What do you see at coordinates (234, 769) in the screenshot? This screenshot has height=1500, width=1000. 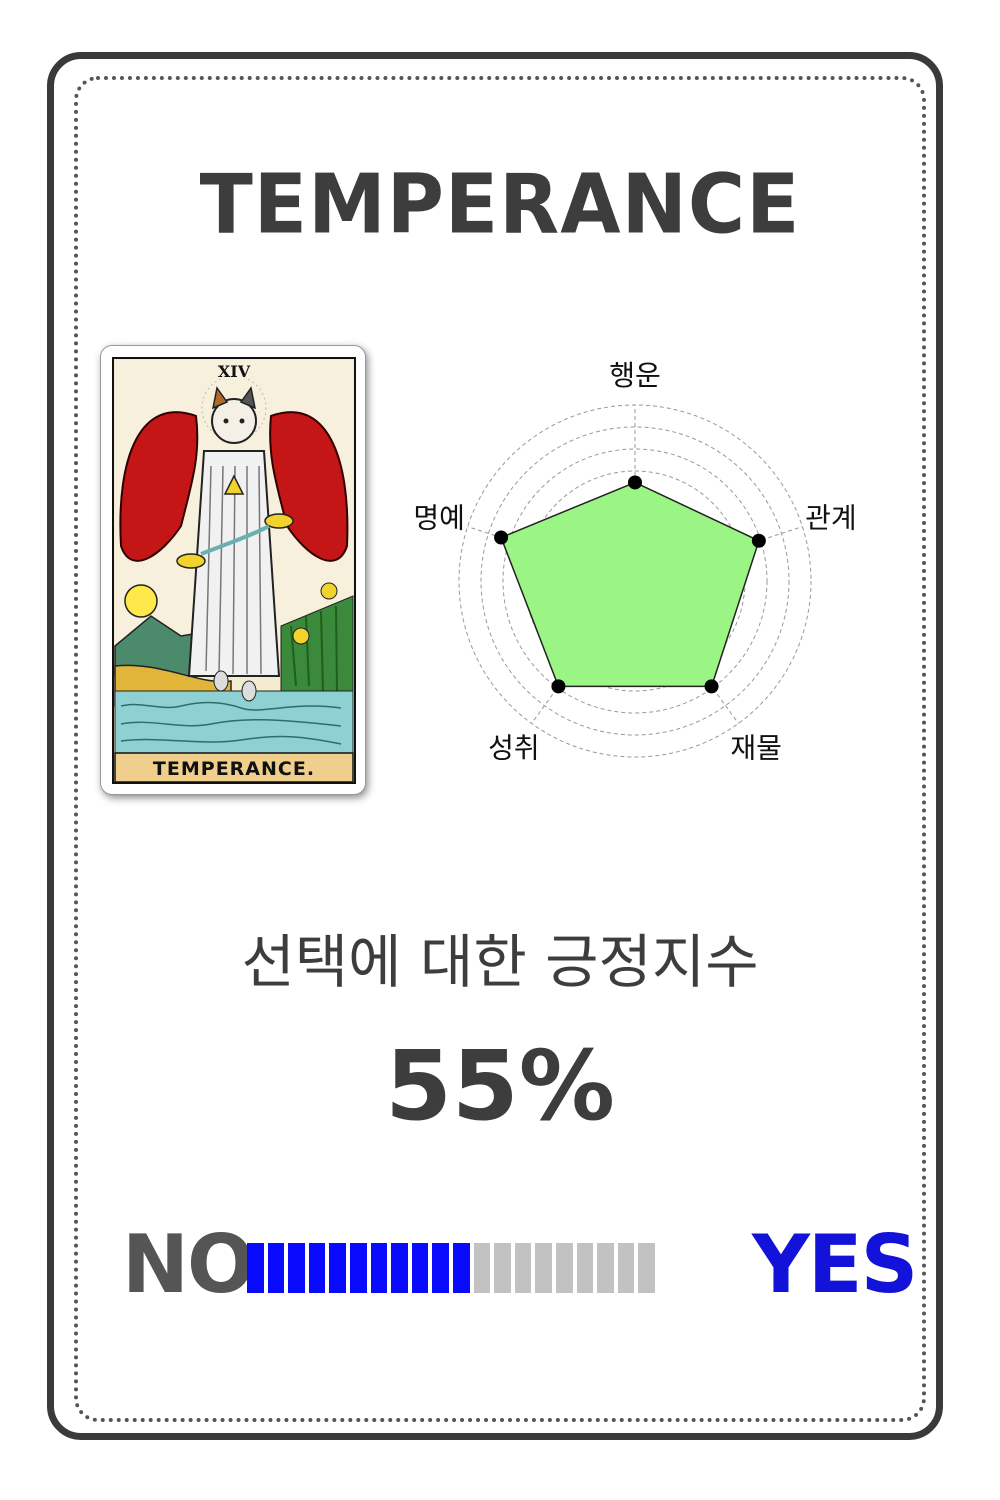 I see `card-name: TEMPERANCE.` at bounding box center [234, 769].